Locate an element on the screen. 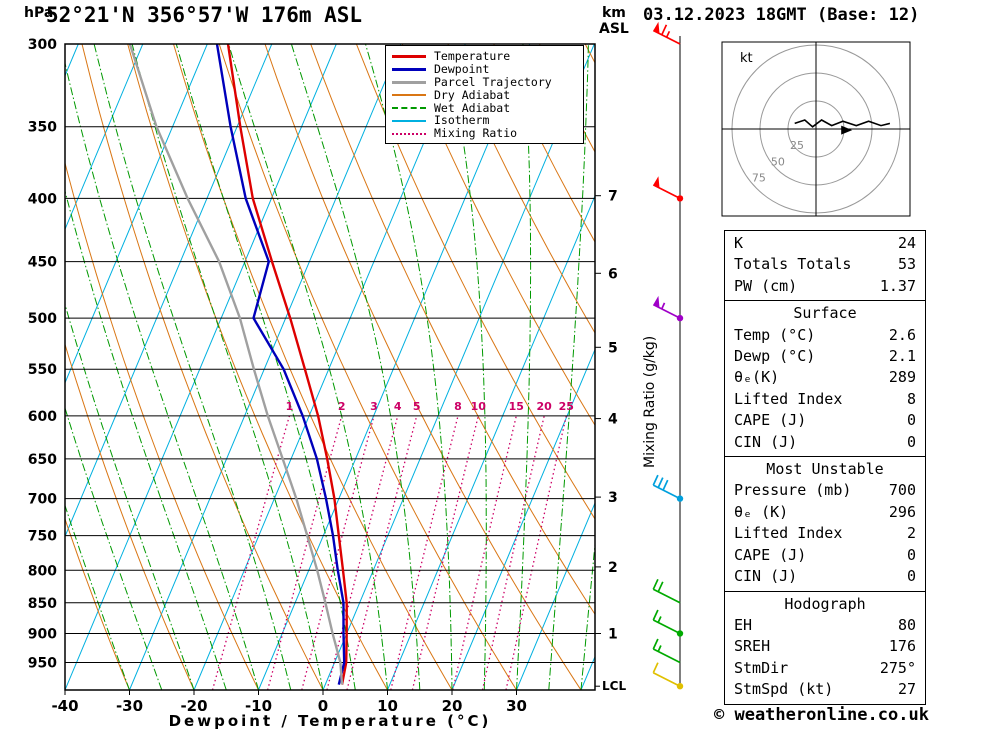 Image resolution: width=1000 pixels, height=733 pixels. km-axis: 7 6 5 4 3 2 1 LCL is located at coordinates (610, 441).